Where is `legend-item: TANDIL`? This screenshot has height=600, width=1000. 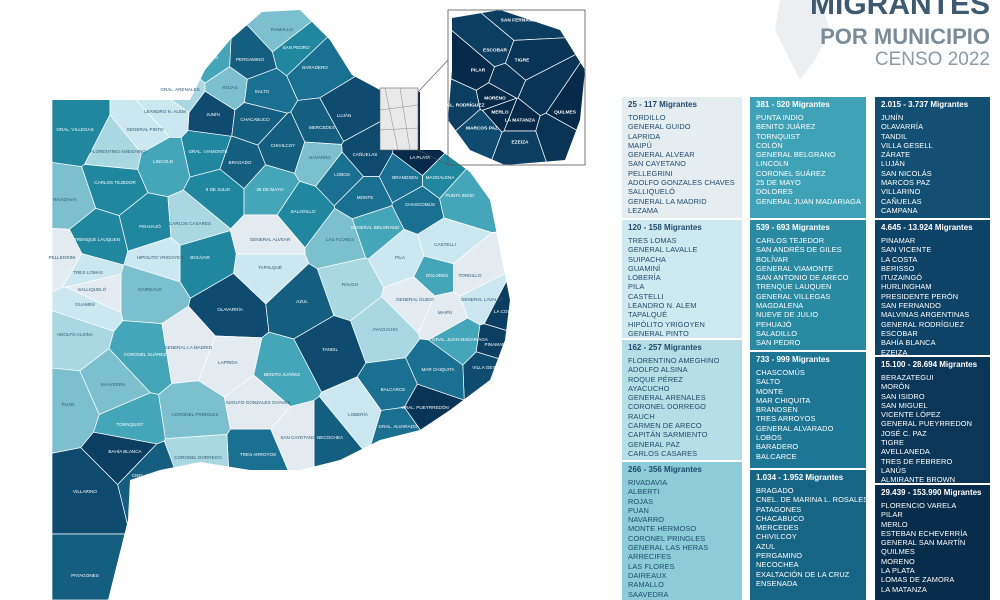
legend-item: TANDIL is located at coordinates (894, 136).